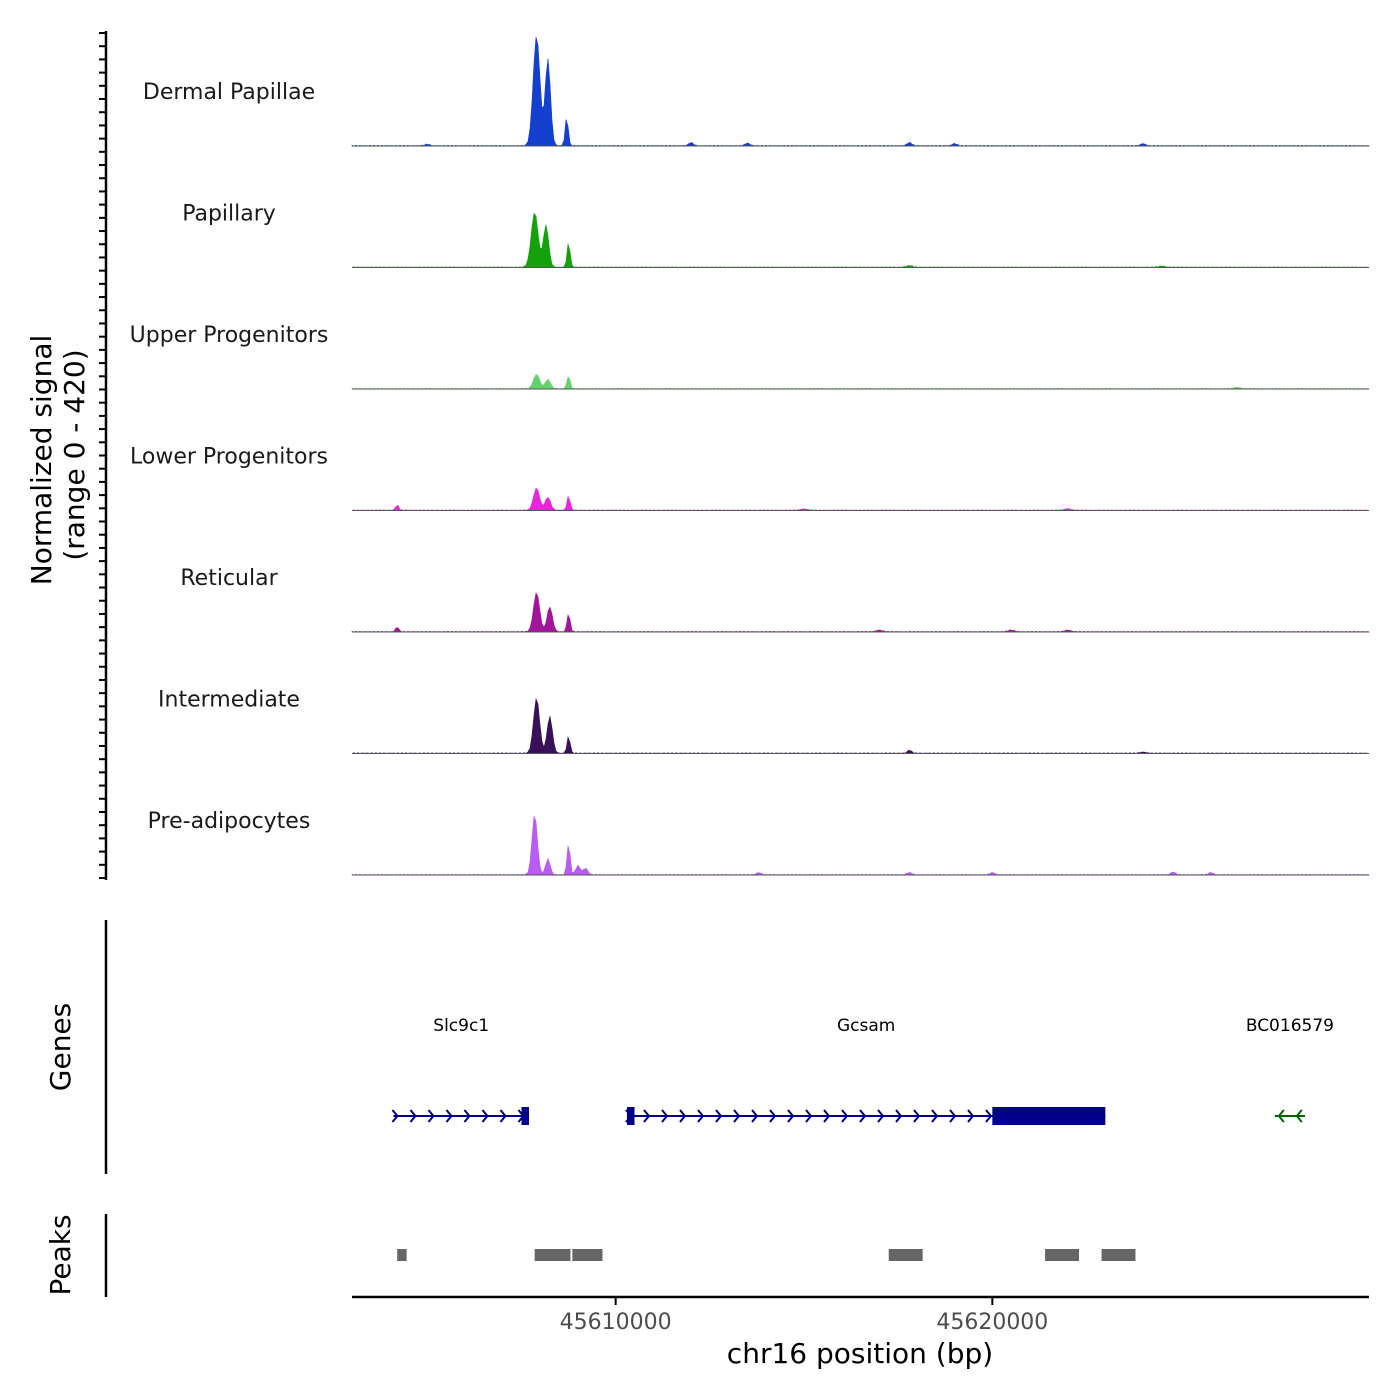  Describe the element at coordinates (229, 214) in the screenshot. I see `track-label: Papillary` at that location.